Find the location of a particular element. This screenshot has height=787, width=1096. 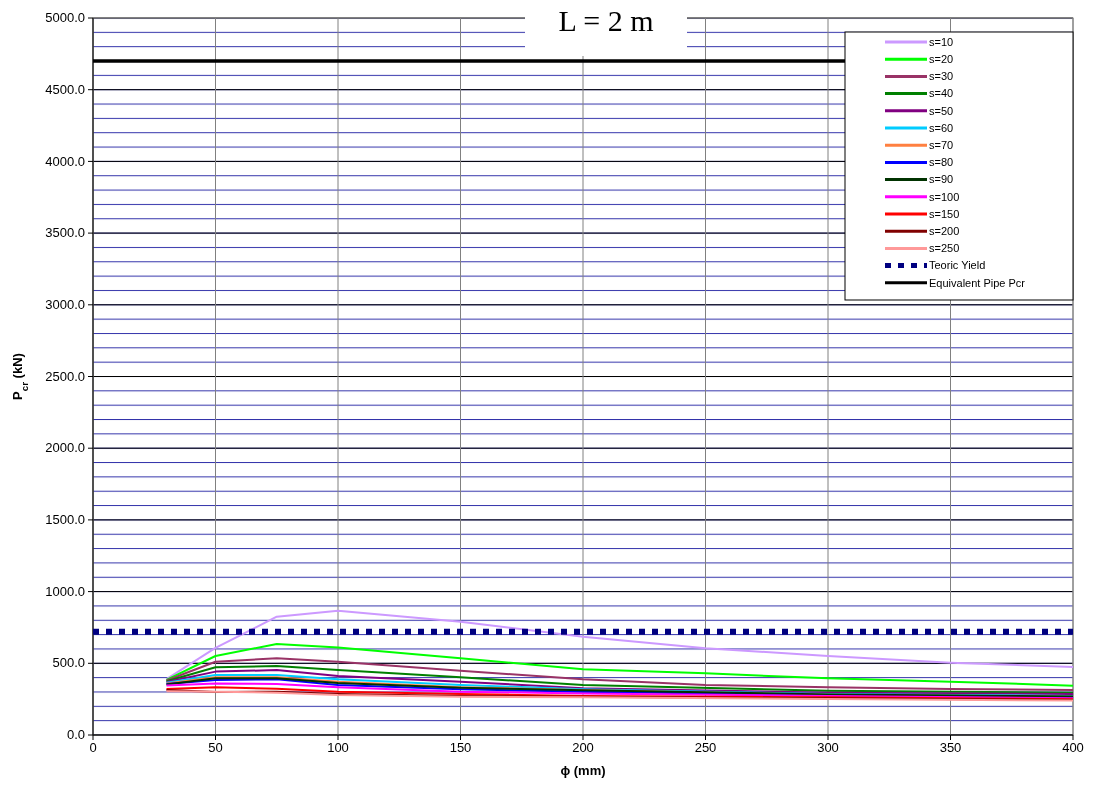

y-tick-label: 2000.0 is located at coordinates (65, 448).